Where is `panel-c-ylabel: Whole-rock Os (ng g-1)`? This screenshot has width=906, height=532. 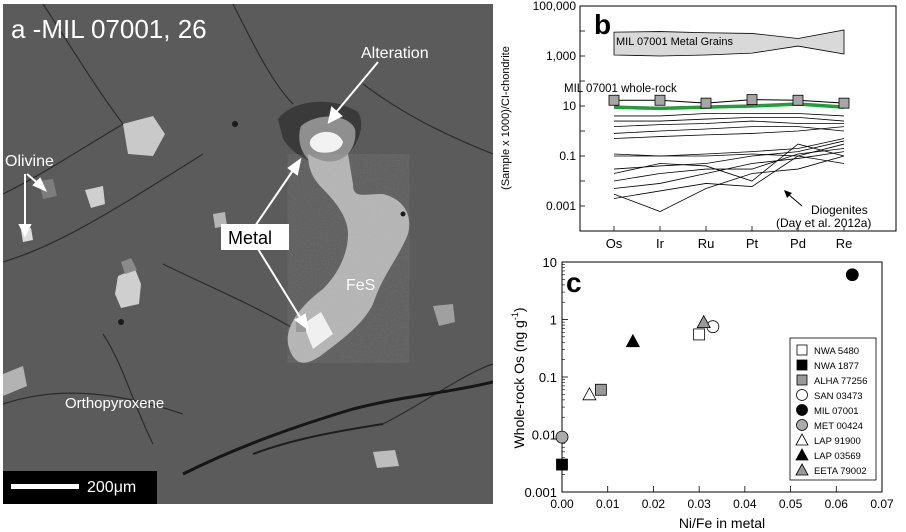 panel-c-ylabel: Whole-rock Os (ng g-1) is located at coordinates (518, 377).